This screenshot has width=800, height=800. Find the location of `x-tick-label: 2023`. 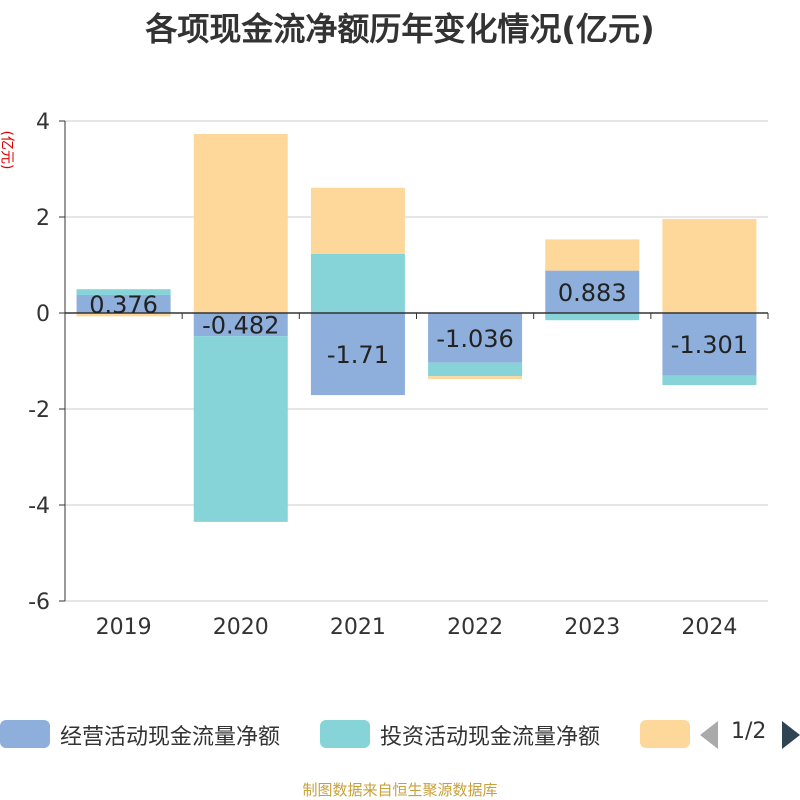

x-tick-label: 2023 is located at coordinates (592, 627).